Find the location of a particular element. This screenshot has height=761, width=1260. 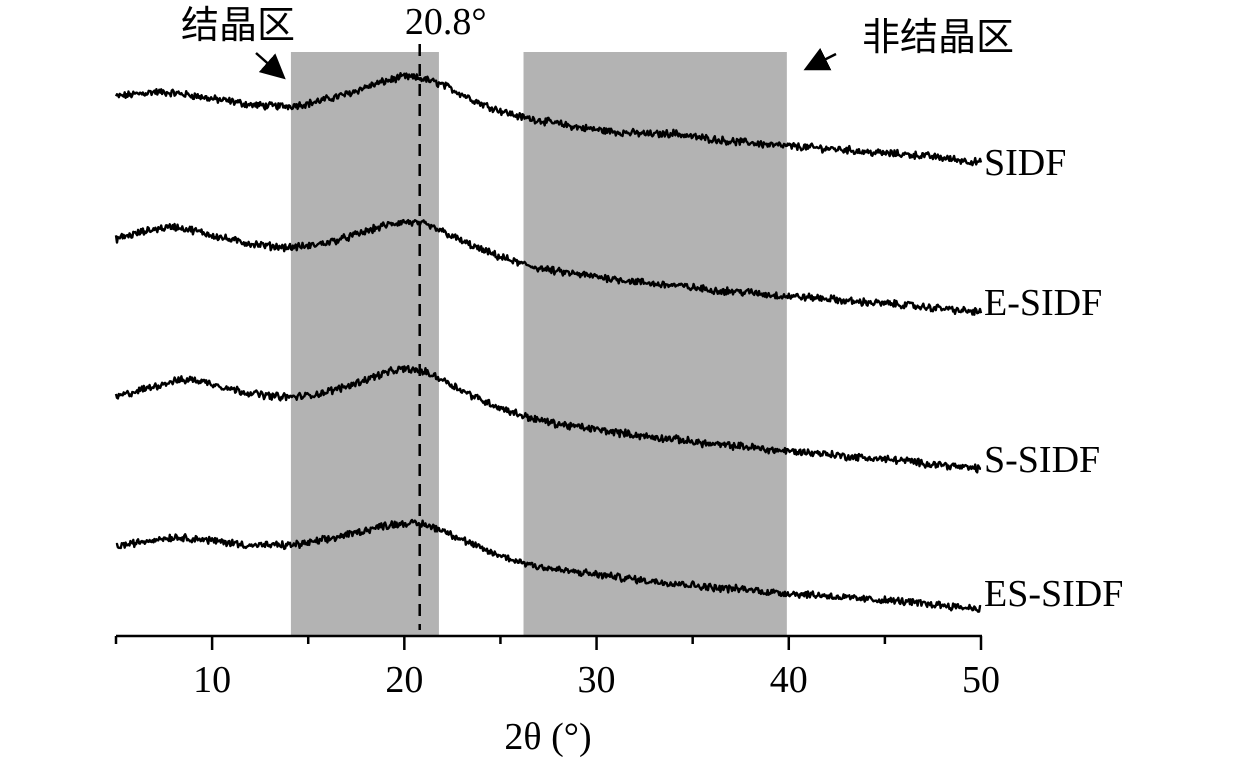

x-axis: 10 20 30 40 50 is located at coordinates (557, 667).